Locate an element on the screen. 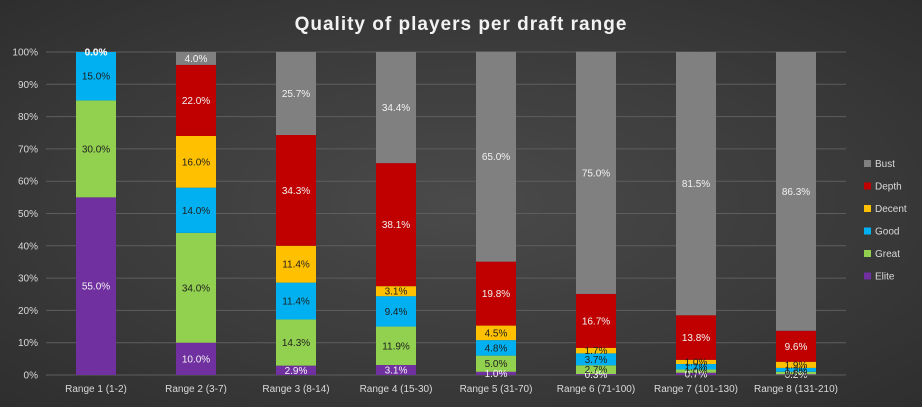  data-label: 16.0% is located at coordinates (196, 162).